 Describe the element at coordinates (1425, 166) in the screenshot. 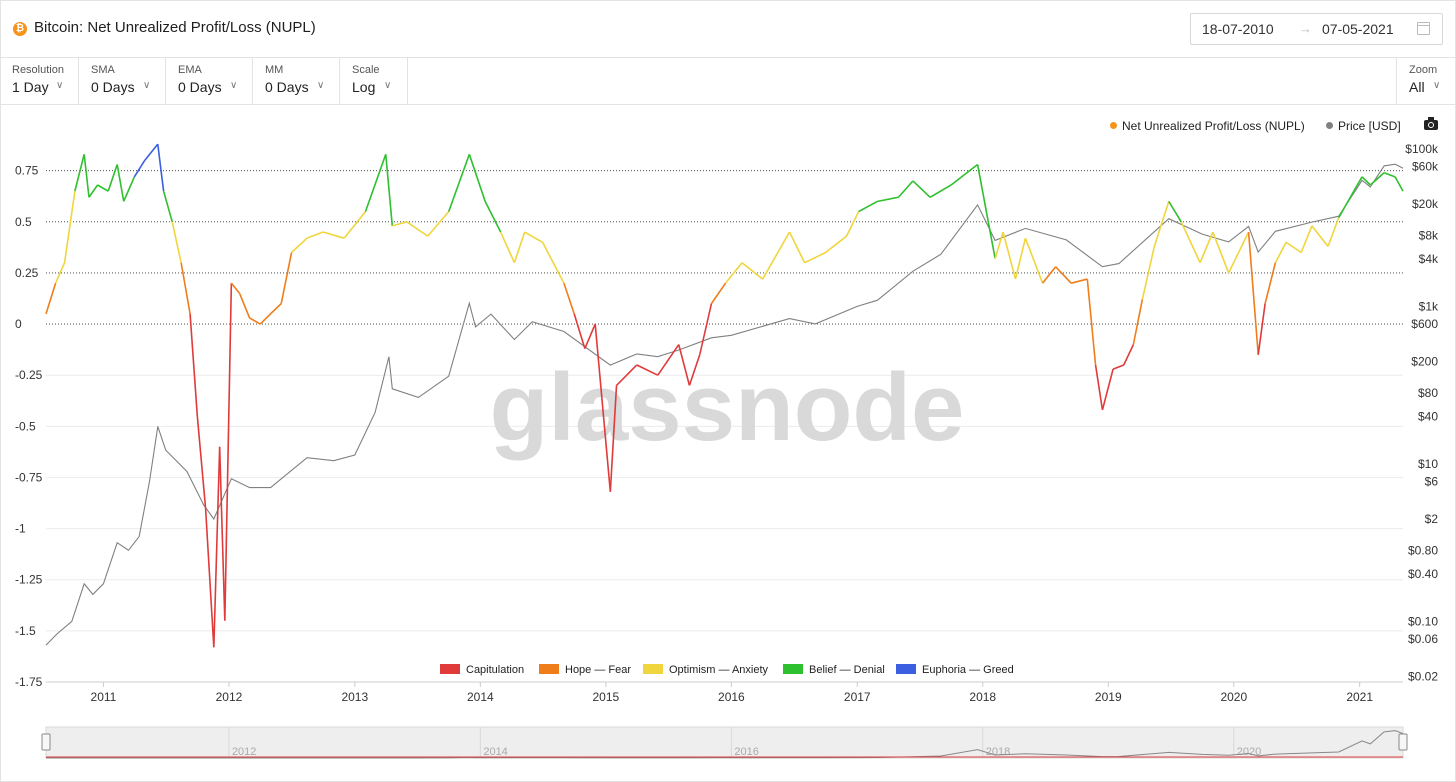

I see `y-right-tick: $60k` at that location.